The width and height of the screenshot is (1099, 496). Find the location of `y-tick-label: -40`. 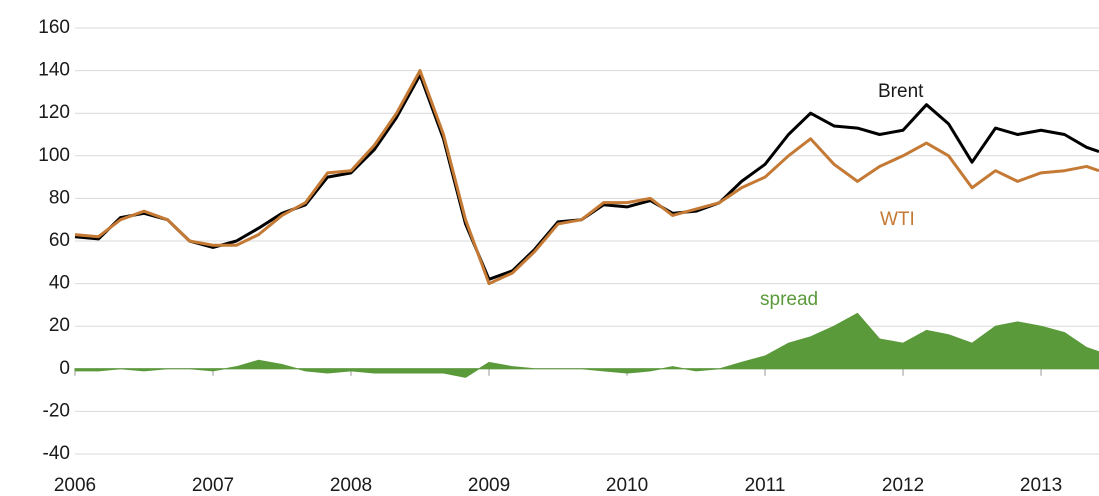

y-tick-label: -40 is located at coordinates (56, 453).